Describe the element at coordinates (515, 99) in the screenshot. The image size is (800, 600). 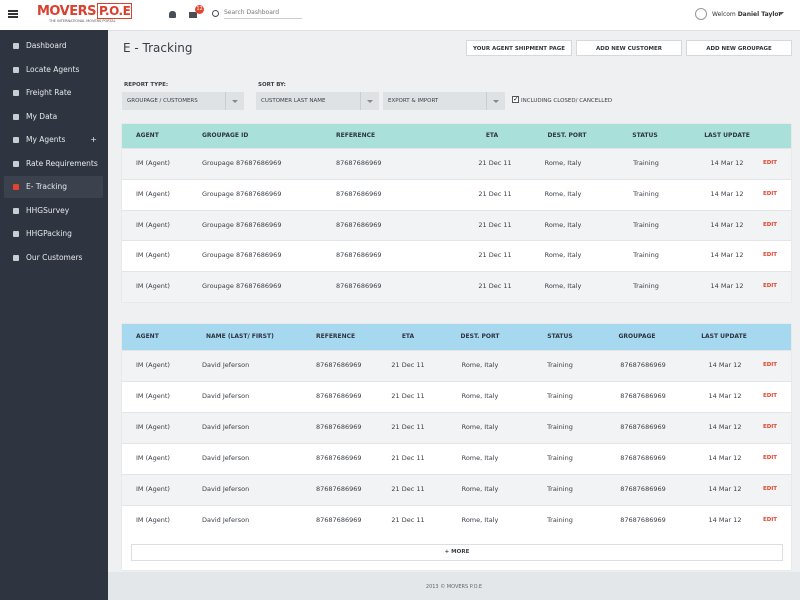
I see `checkbox: ✓` at that location.